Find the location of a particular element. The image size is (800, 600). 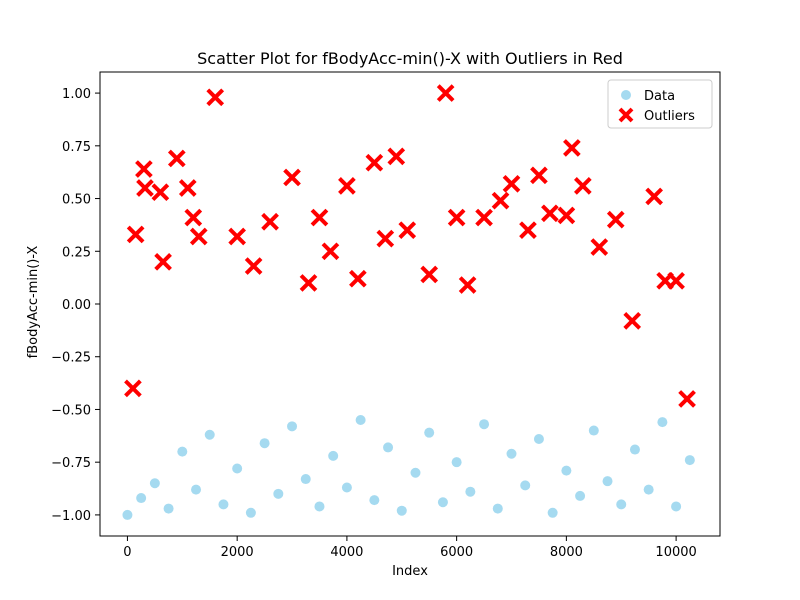

x-tick-label: 10000 is located at coordinates (675, 552).